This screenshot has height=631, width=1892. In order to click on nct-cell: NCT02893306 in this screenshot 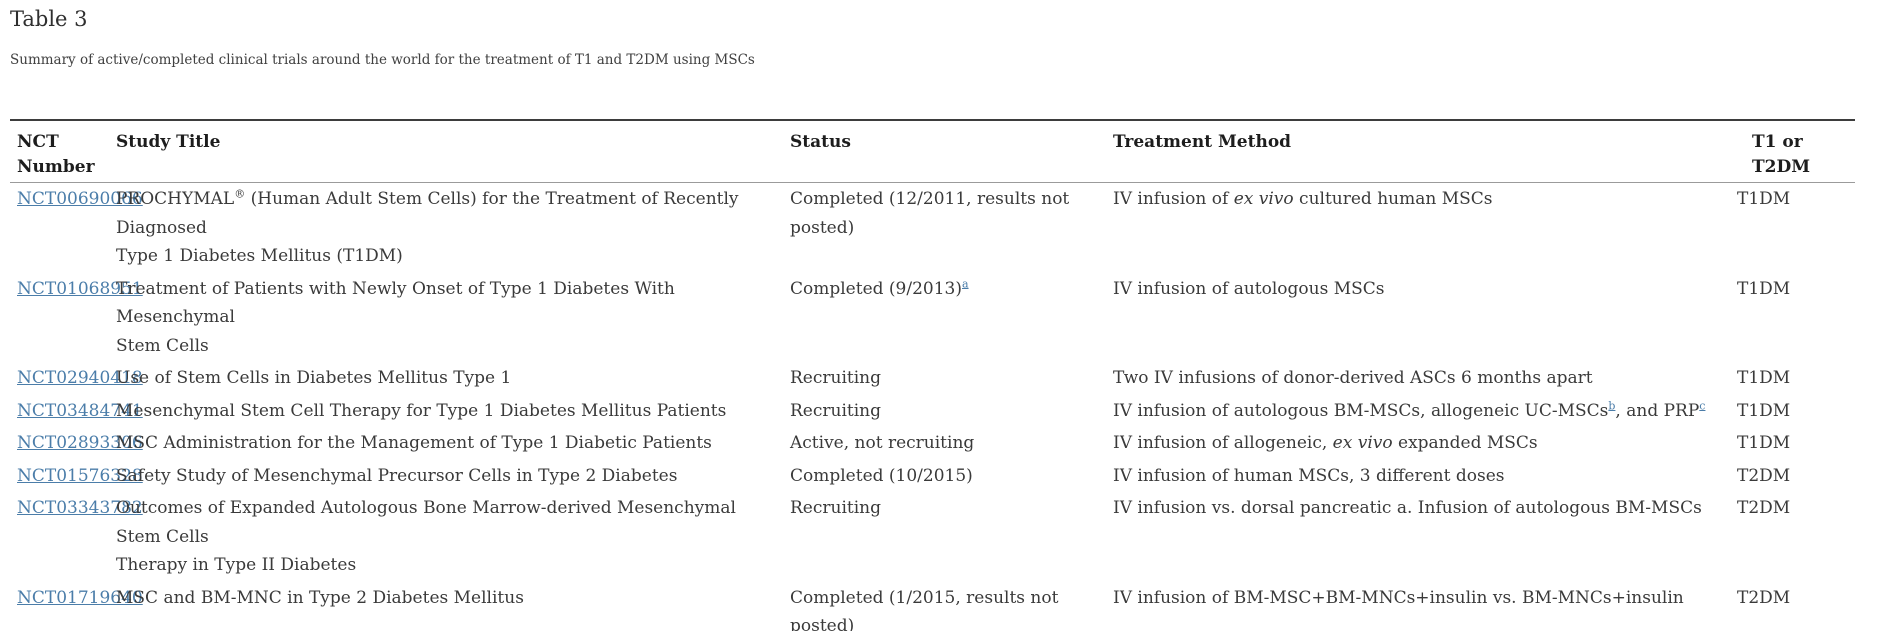, I will do `click(76, 443)`.